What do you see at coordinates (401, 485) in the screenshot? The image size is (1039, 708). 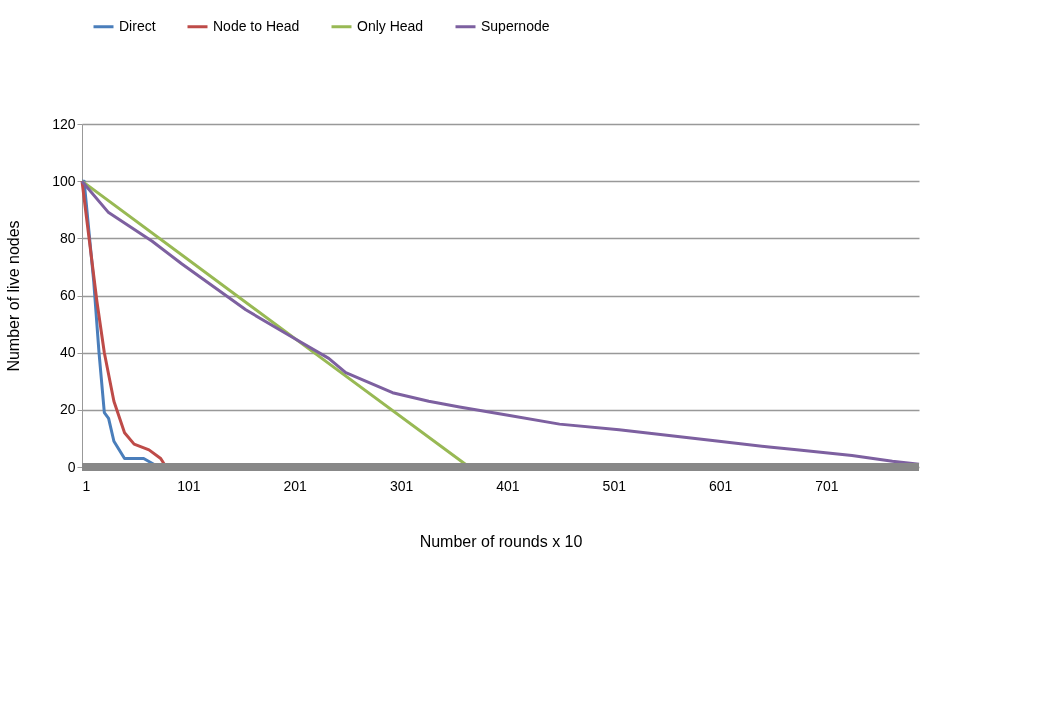 I see `x-tick-label: 301` at bounding box center [401, 485].